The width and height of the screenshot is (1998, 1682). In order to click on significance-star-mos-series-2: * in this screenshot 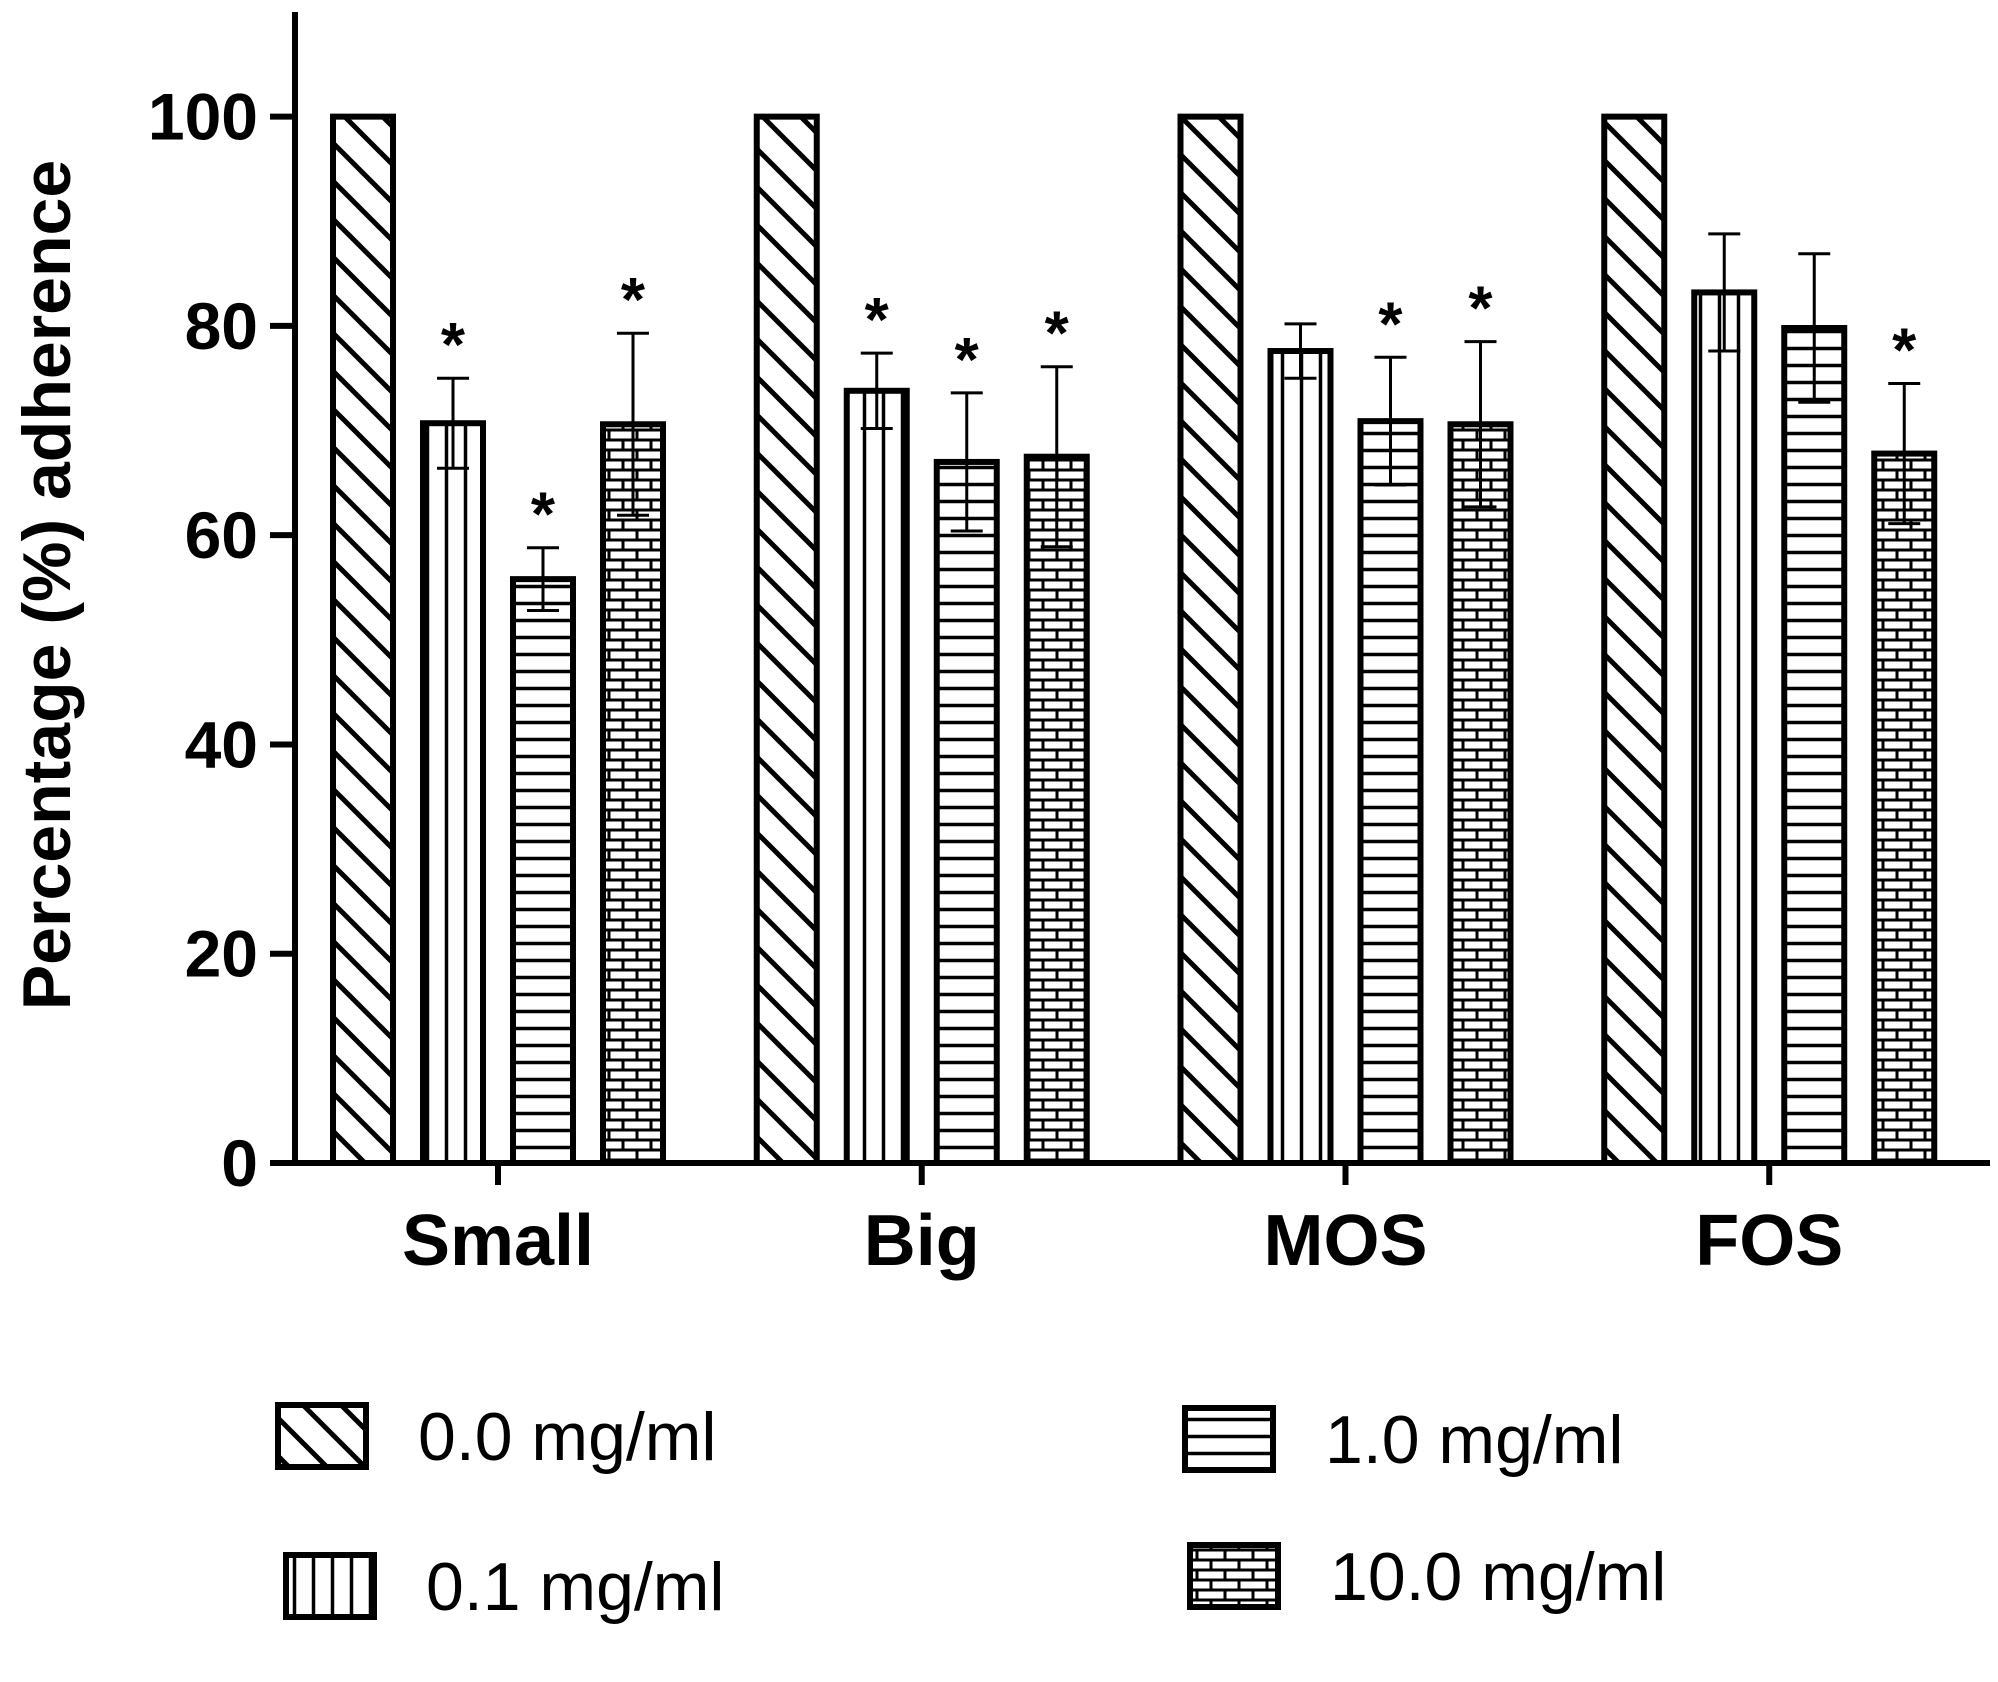, I will do `click(1390, 324)`.